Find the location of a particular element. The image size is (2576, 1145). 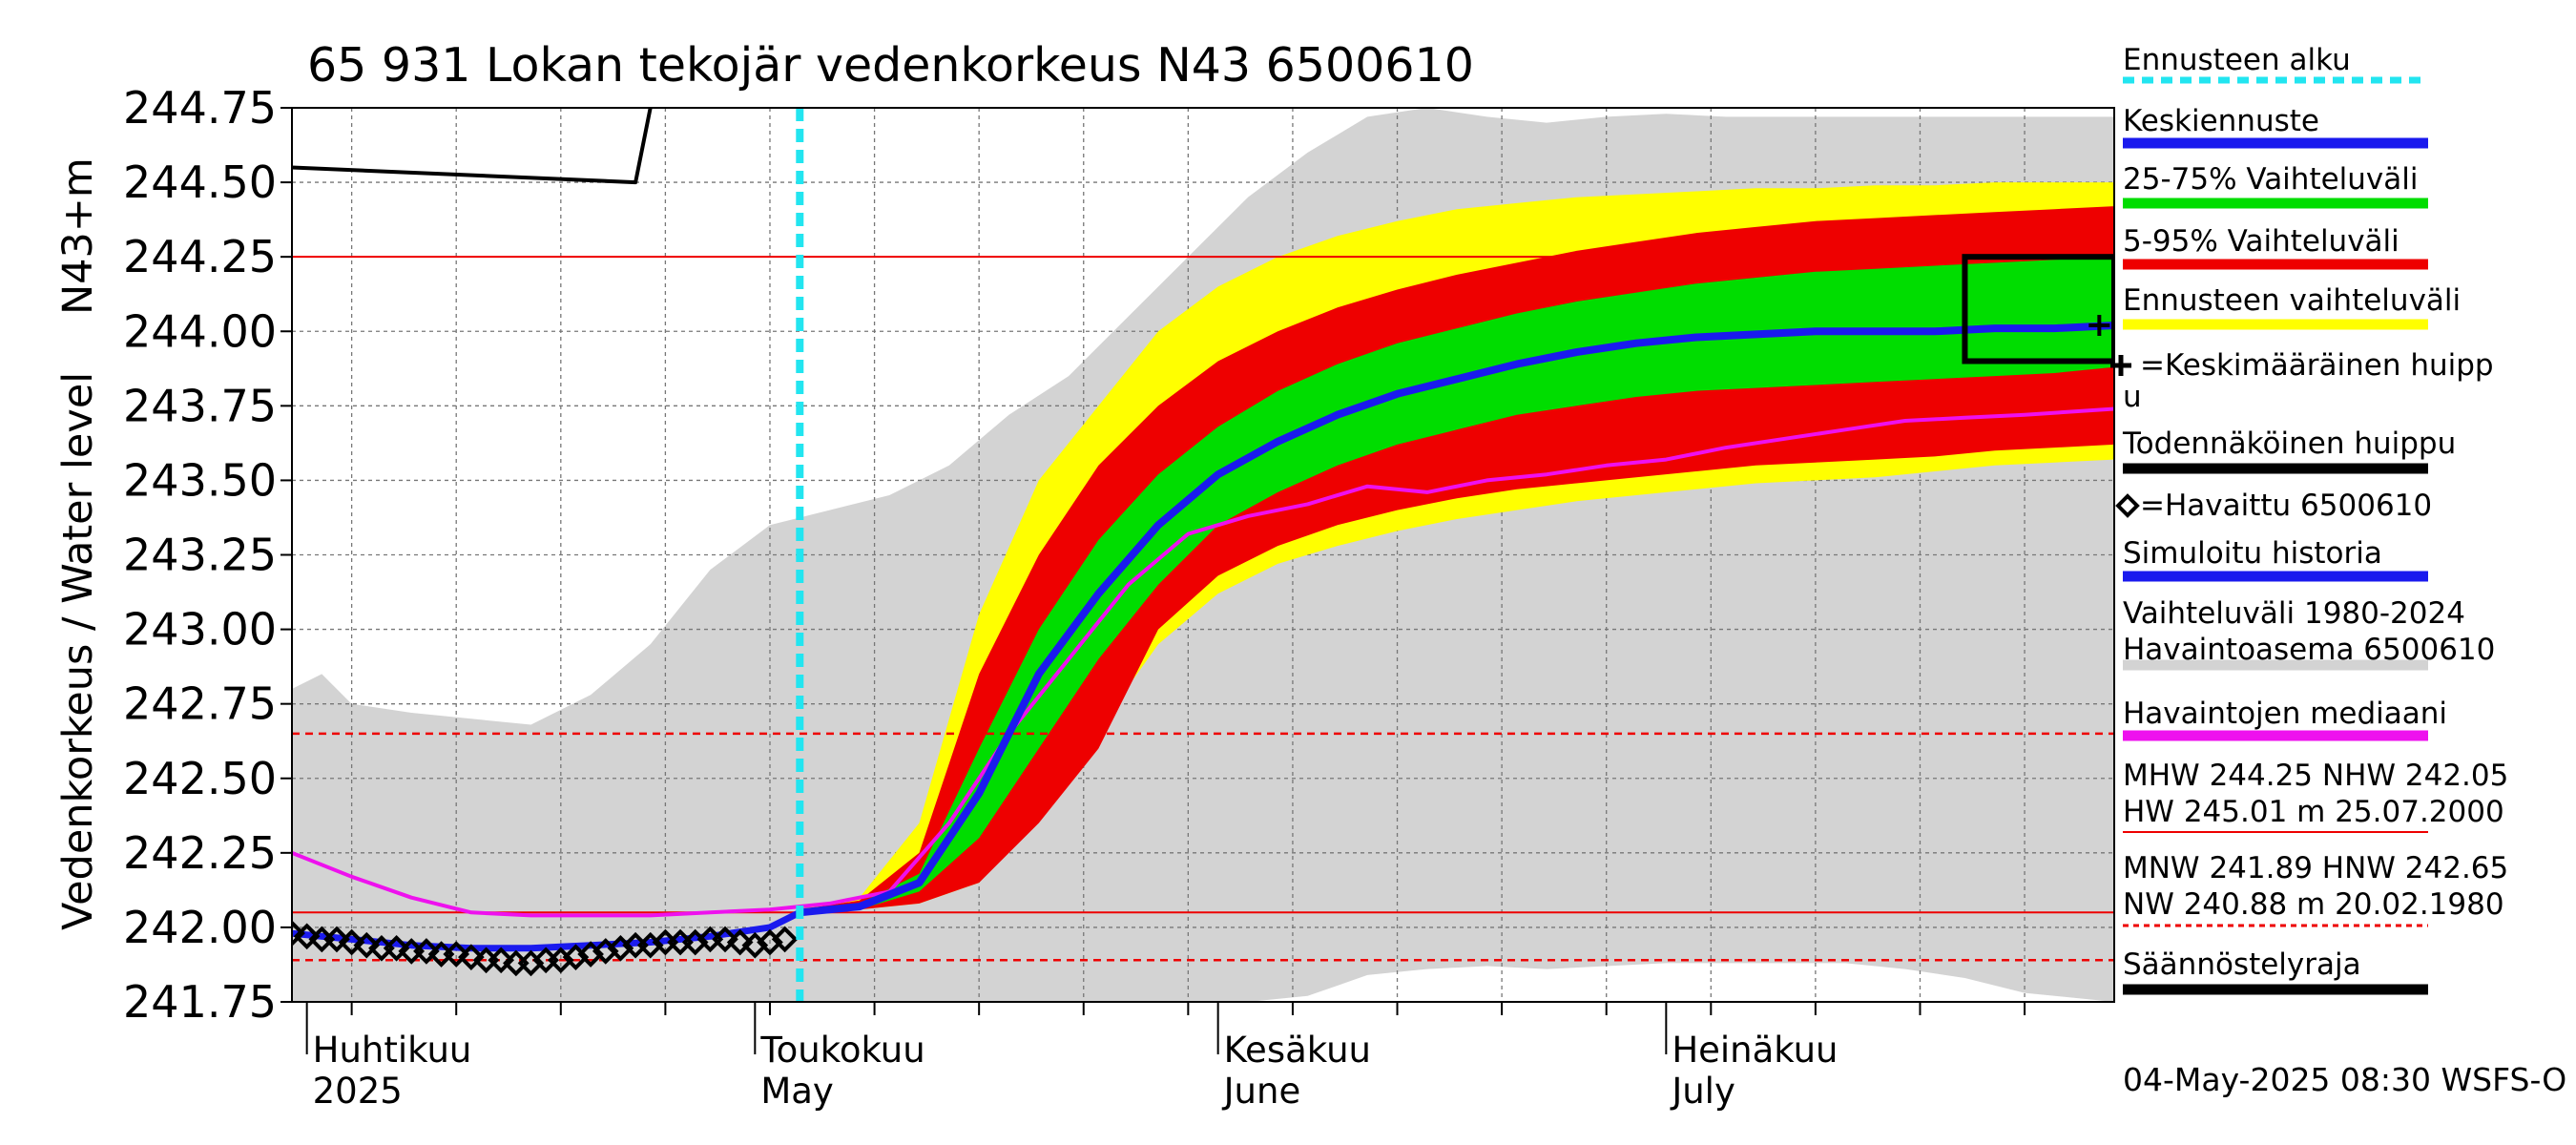

y-tick-label: 243.75 is located at coordinates (200, 405).